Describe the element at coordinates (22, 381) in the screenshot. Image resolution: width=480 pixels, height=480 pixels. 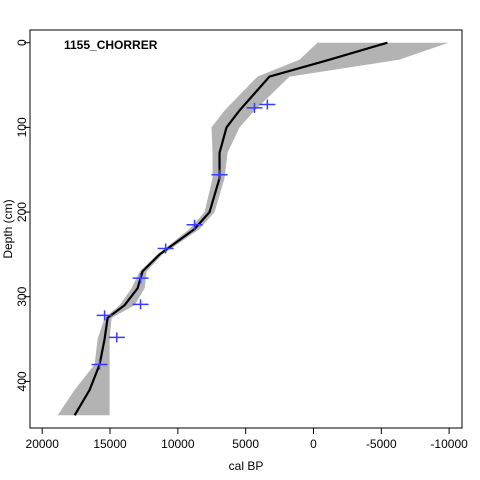
I see `y-tick-label: 400` at that location.